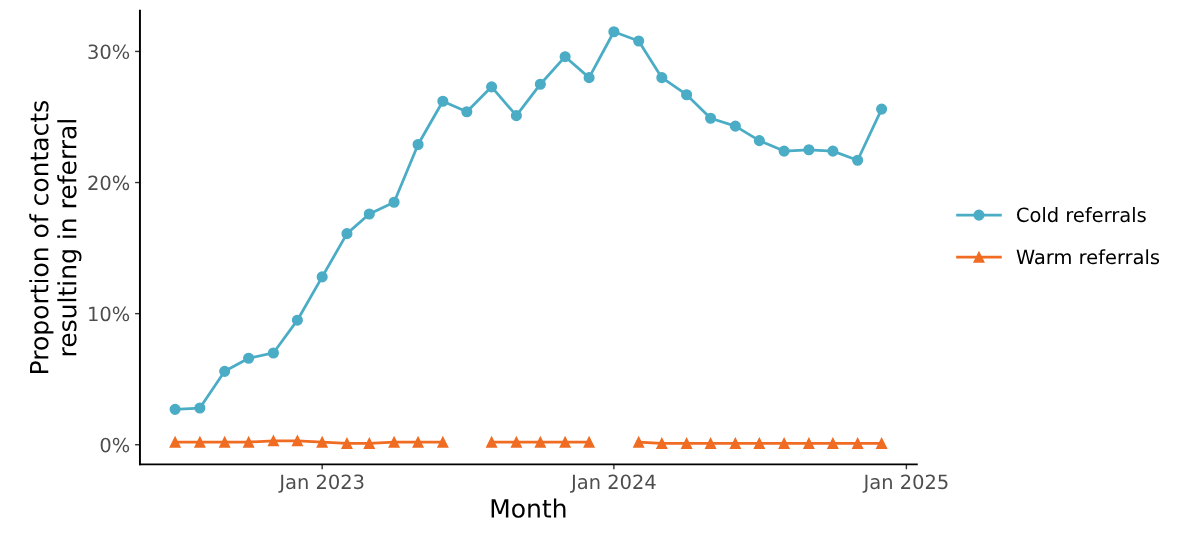 This screenshot has height=540, width=1186. Describe the element at coordinates (613, 483) in the screenshot. I see `x-tick-label: Jan 2024` at that location.